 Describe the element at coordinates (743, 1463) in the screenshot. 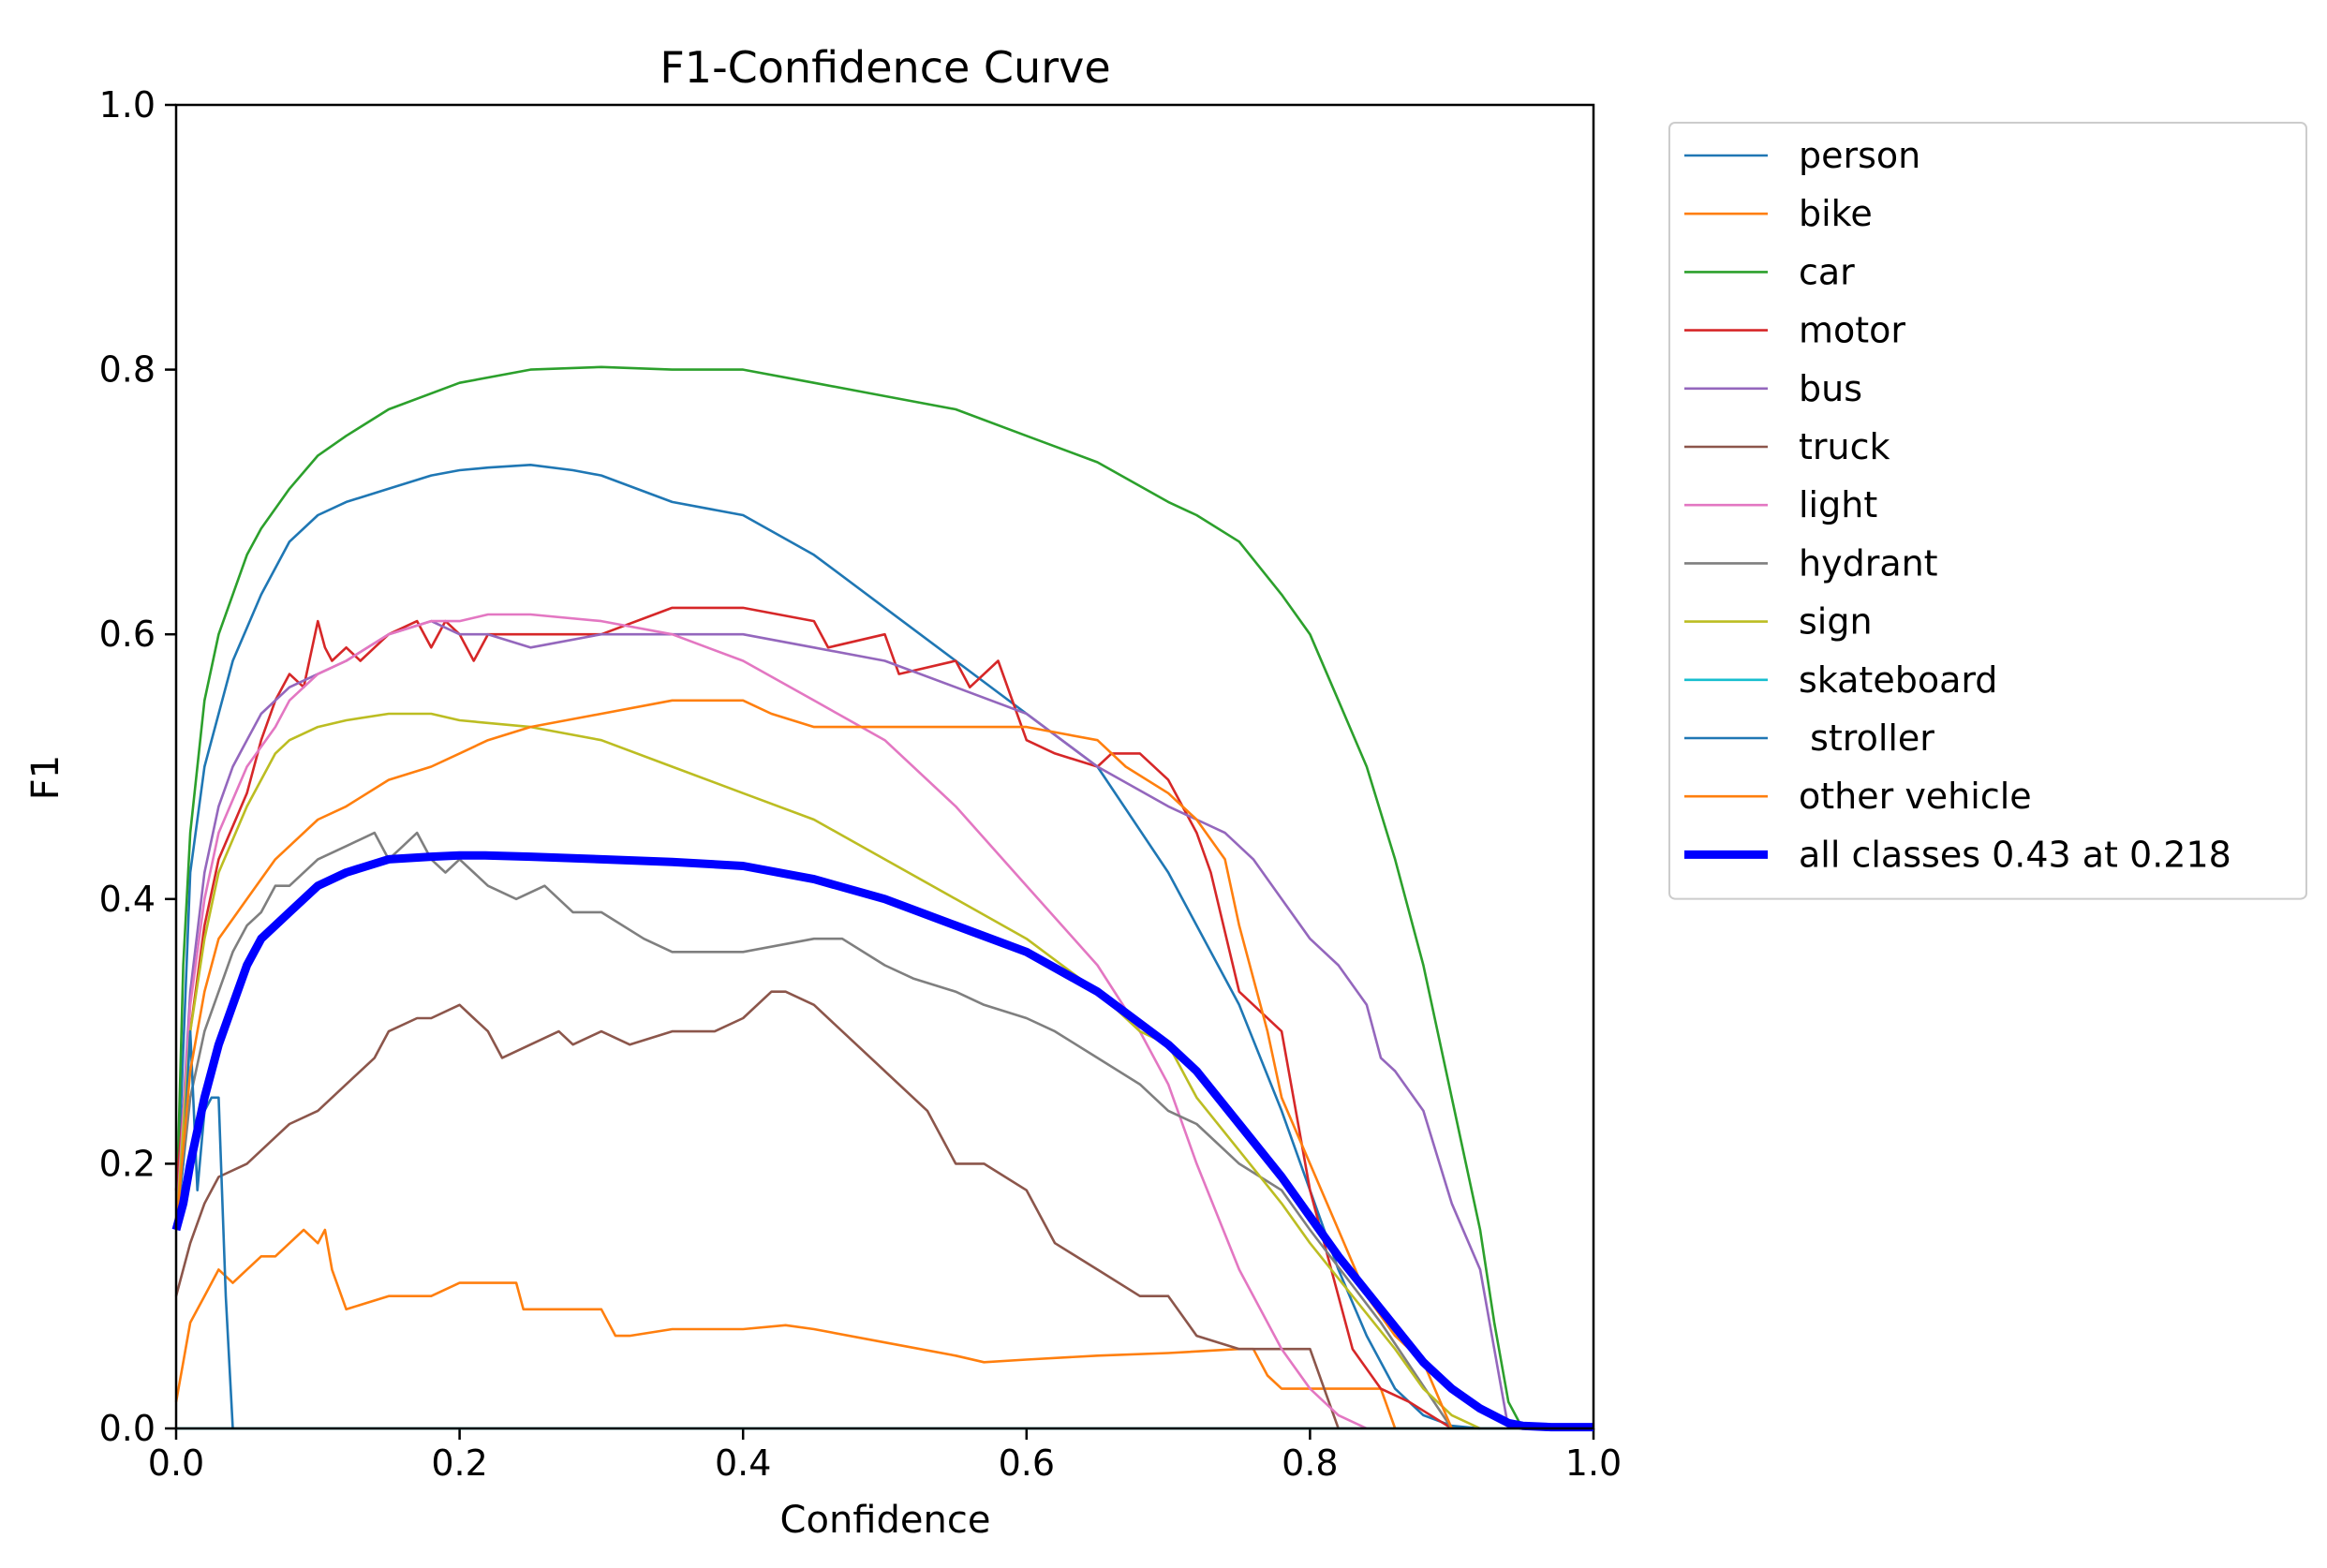

I see `x-tick-label: 0.4` at that location.